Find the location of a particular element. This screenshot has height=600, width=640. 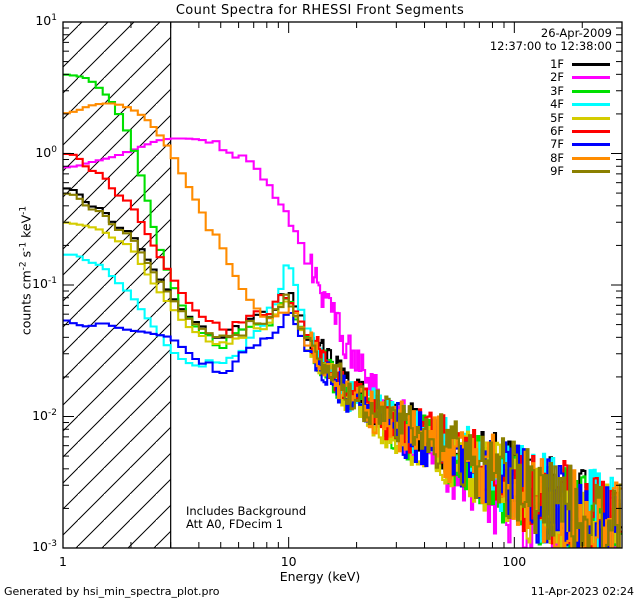

observation-date: 26-Apr-2009 is located at coordinates (576, 33).